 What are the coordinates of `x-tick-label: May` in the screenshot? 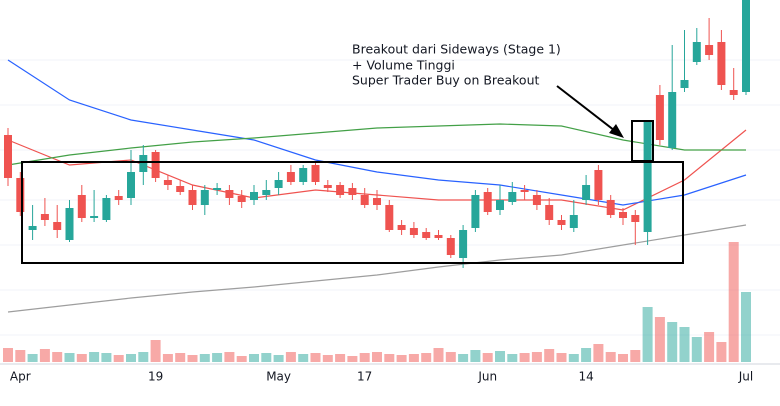 It's located at (278, 377).